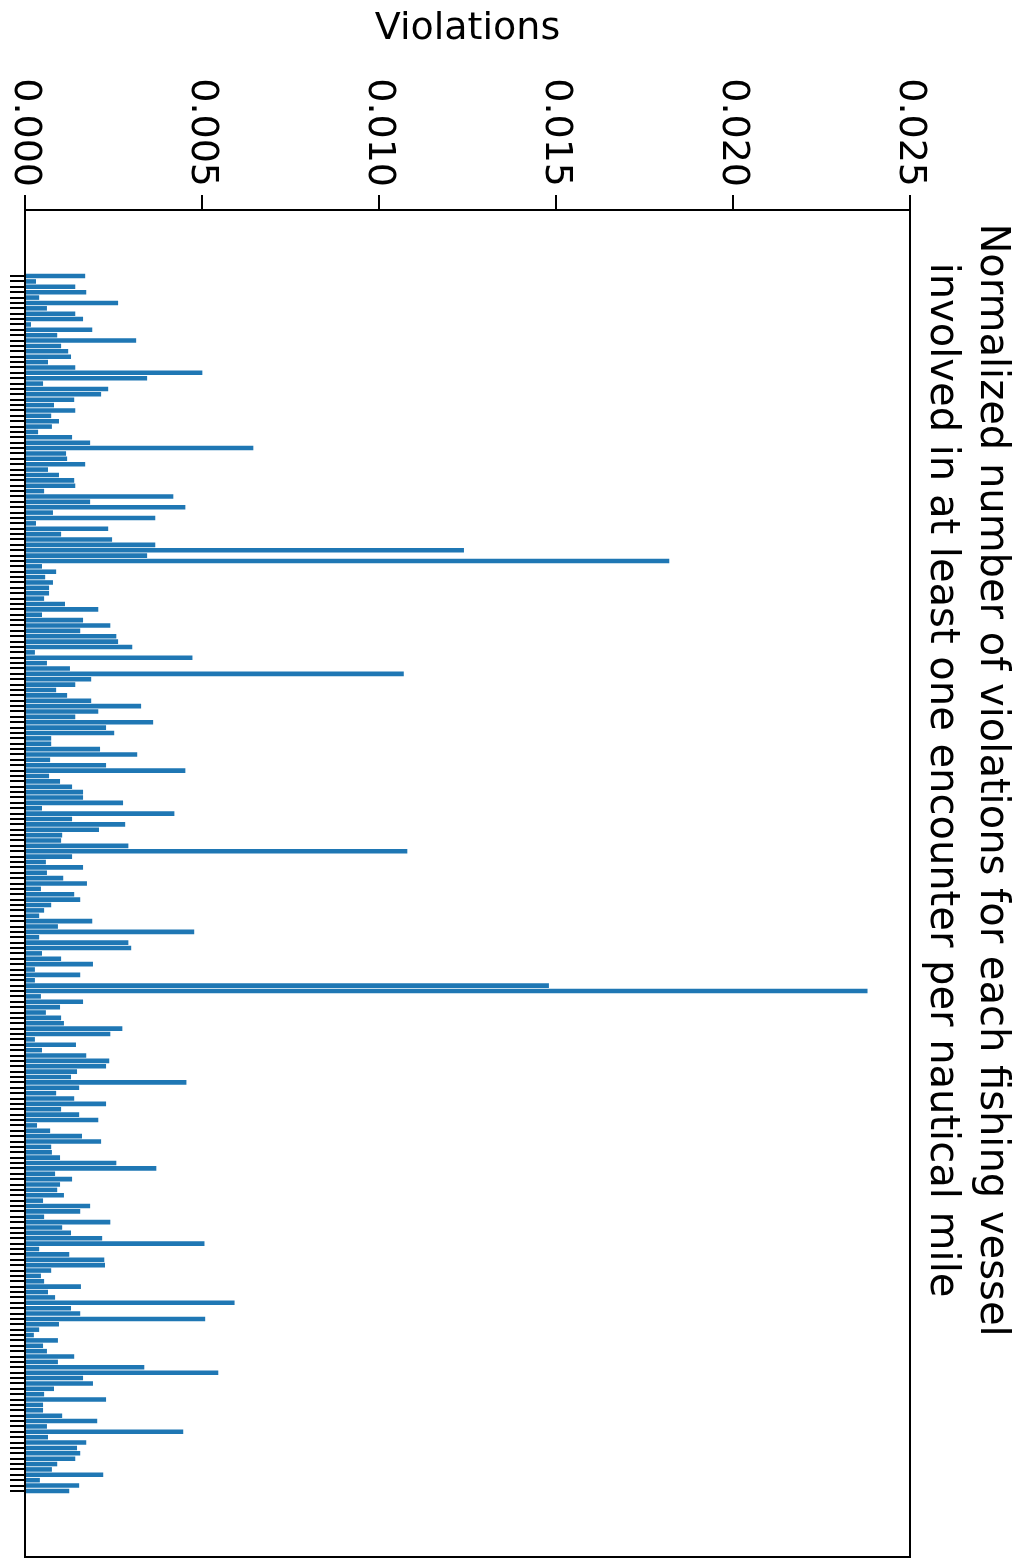  Describe the element at coordinates (467, 25) in the screenshot. I see `x-axis-title: Violations` at that location.